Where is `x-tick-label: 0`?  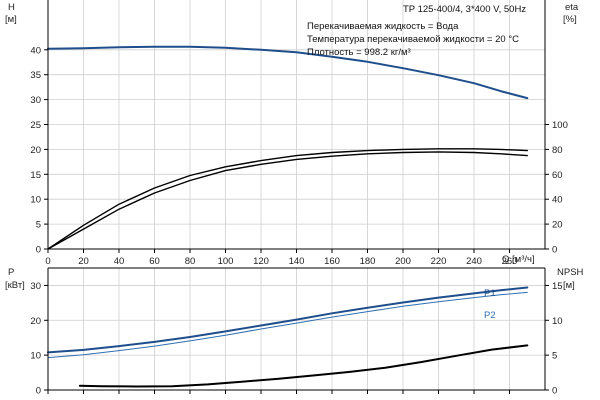
x-tick-label: 0 is located at coordinates (47, 261).